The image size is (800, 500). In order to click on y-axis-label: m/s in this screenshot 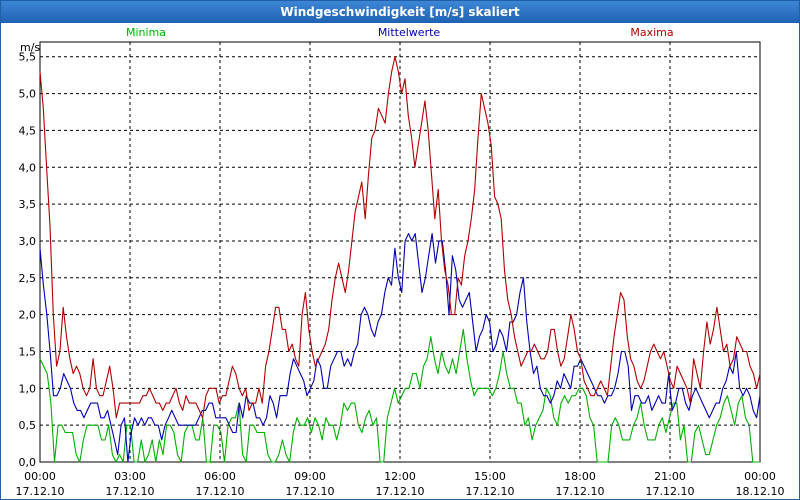, I will do `click(30, 47)`.